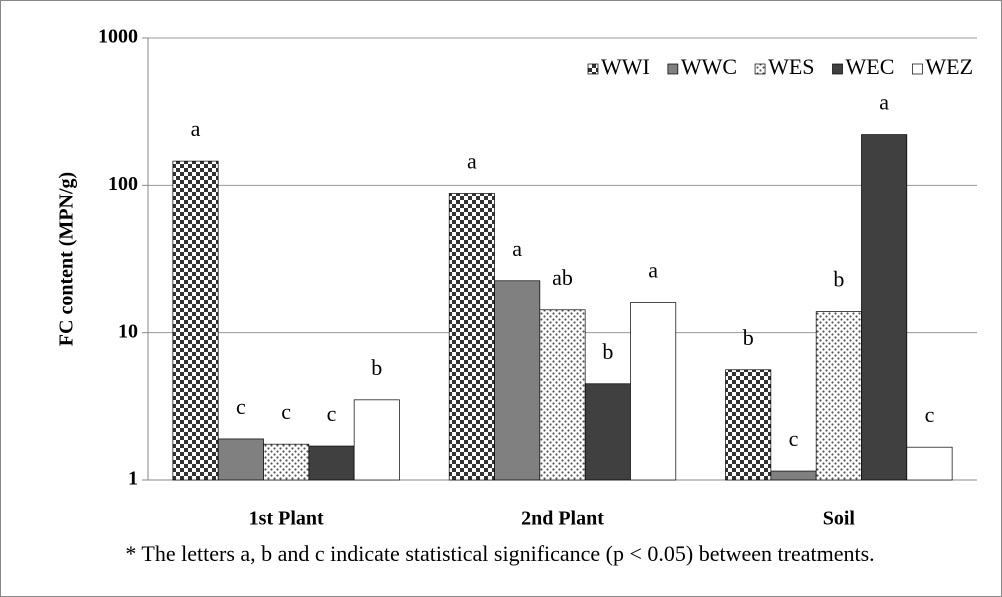 Image resolution: width=1002 pixels, height=597 pixels. I want to click on x-tick-label: 1st Plant, so click(286, 519).